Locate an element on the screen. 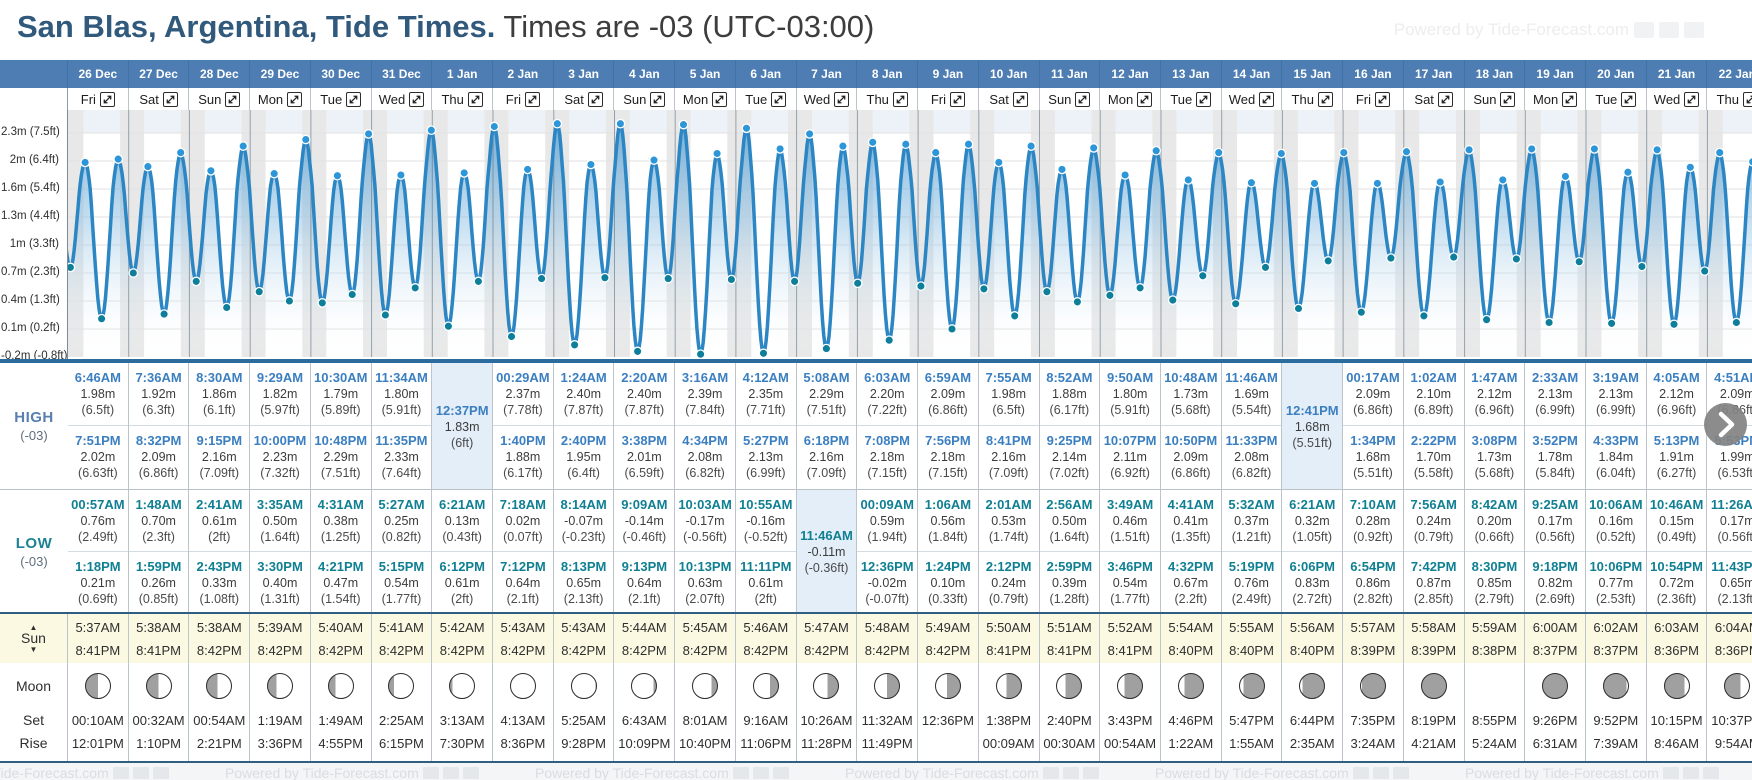 The image size is (1752, 780). moonrise-time: 1:10PM is located at coordinates (158, 743).